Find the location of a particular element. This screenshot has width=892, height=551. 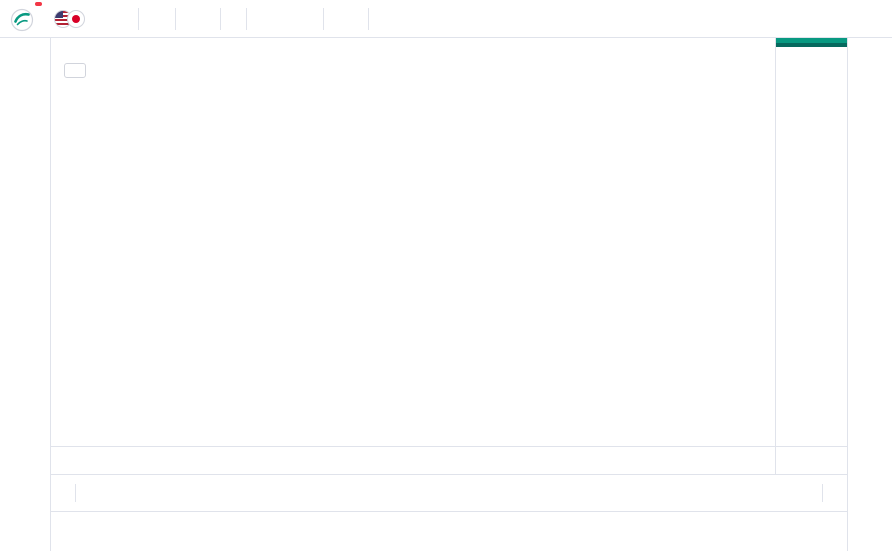

last-price is located at coordinates (811, 40).